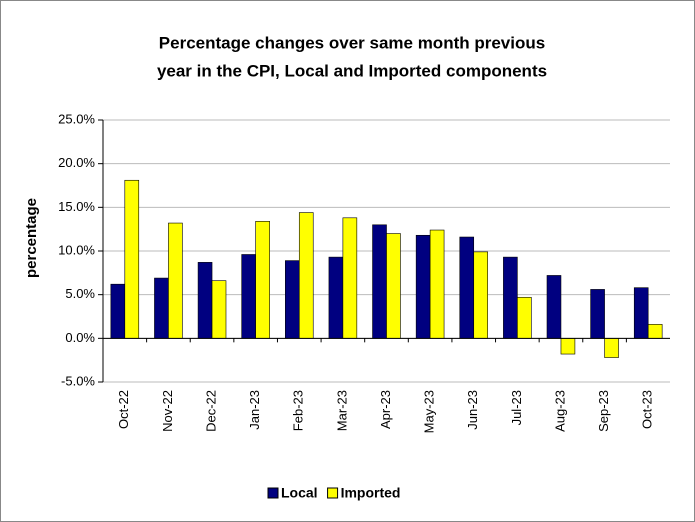  What do you see at coordinates (80, 293) in the screenshot?
I see `y-tick-label: 5.0%` at bounding box center [80, 293].